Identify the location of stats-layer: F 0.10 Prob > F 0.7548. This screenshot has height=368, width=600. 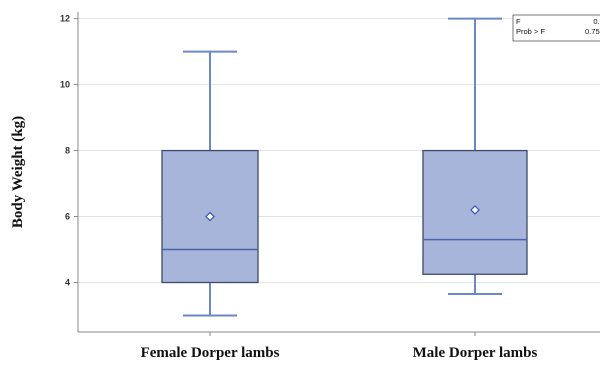
(556, 28).